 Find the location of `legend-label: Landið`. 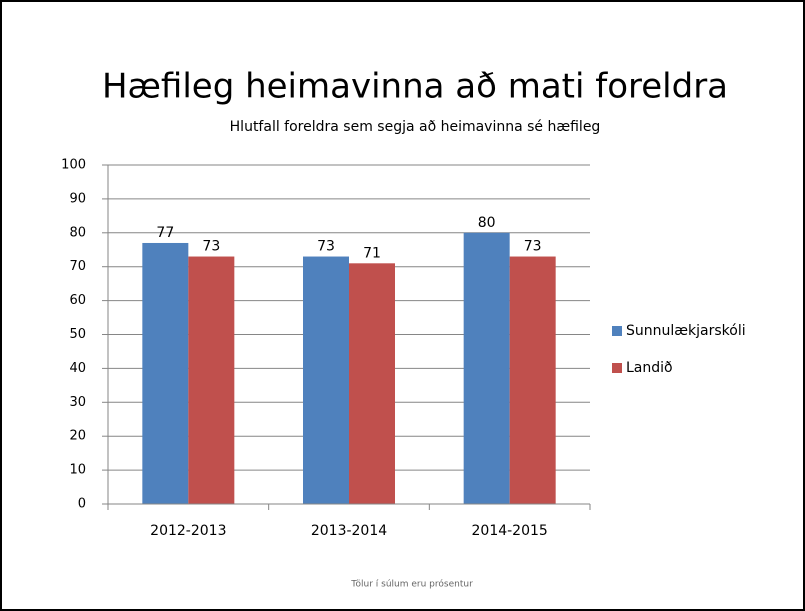

legend-label: Landið is located at coordinates (649, 368).